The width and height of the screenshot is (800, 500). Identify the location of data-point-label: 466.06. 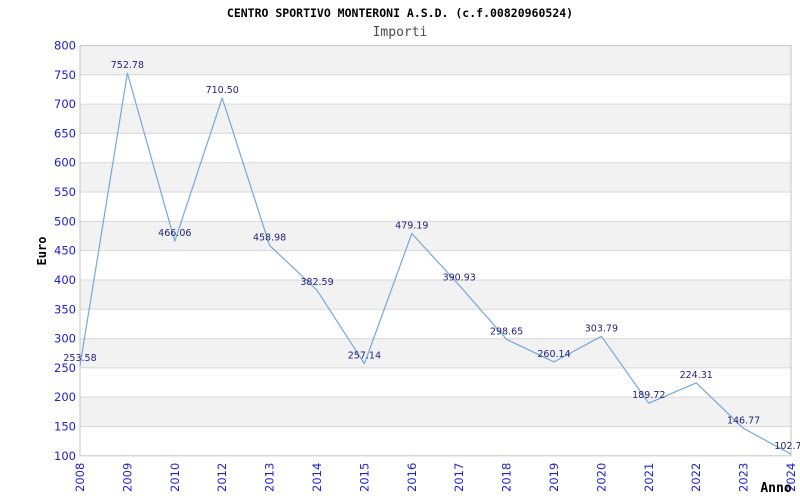
(174, 233).